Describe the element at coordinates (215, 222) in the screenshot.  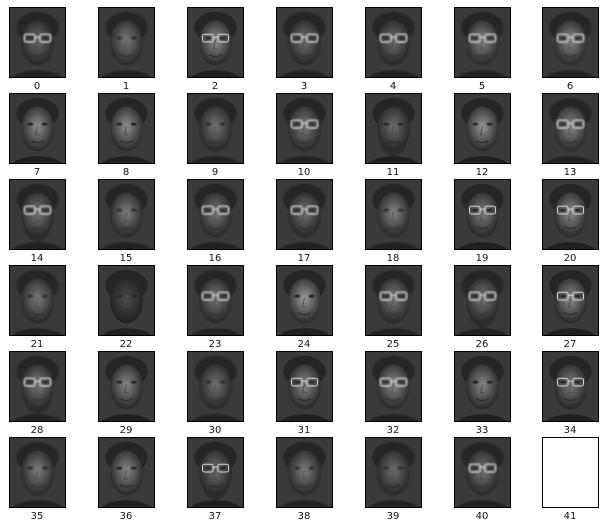
I see `face-panel: 16` at that location.